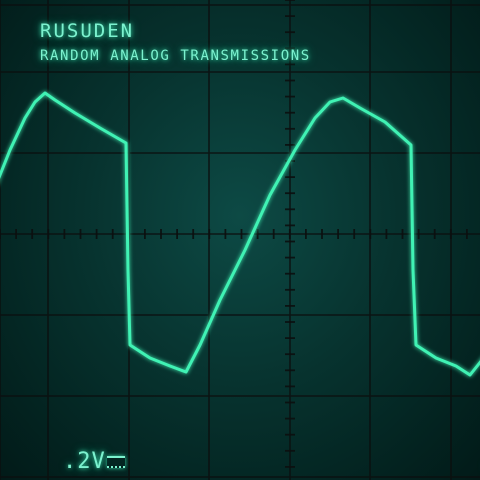 The width and height of the screenshot is (480, 480). Describe the element at coordinates (84, 461) in the screenshot. I see `volts-value: .2V` at that location.